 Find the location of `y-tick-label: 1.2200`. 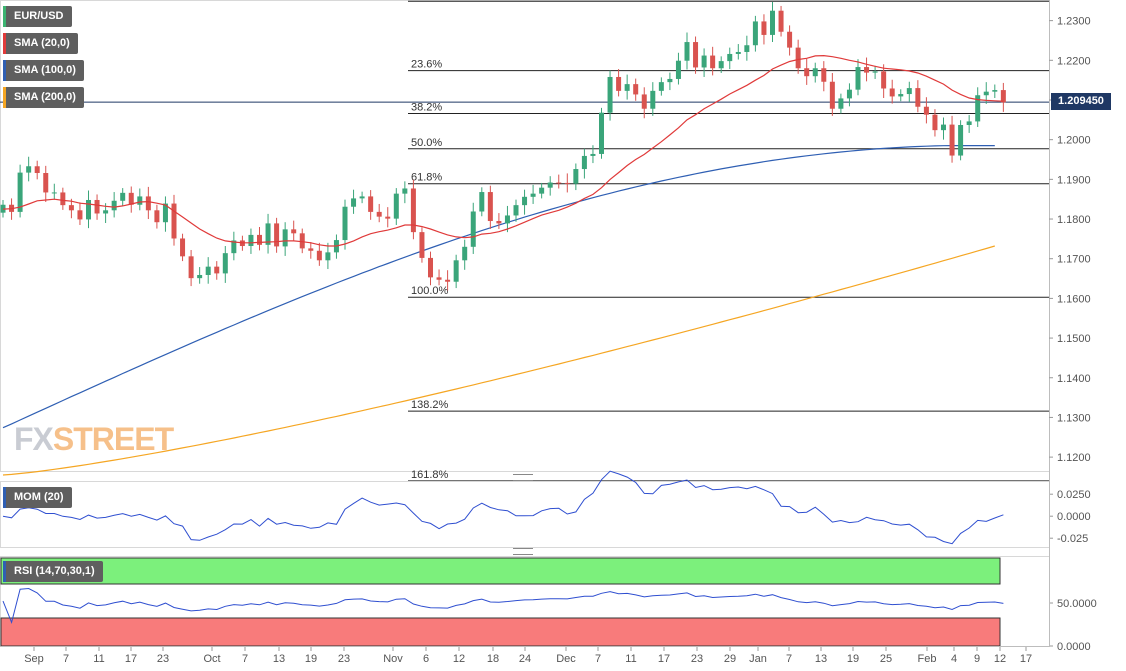

y-tick-label: 1.2200 is located at coordinates (1074, 61).